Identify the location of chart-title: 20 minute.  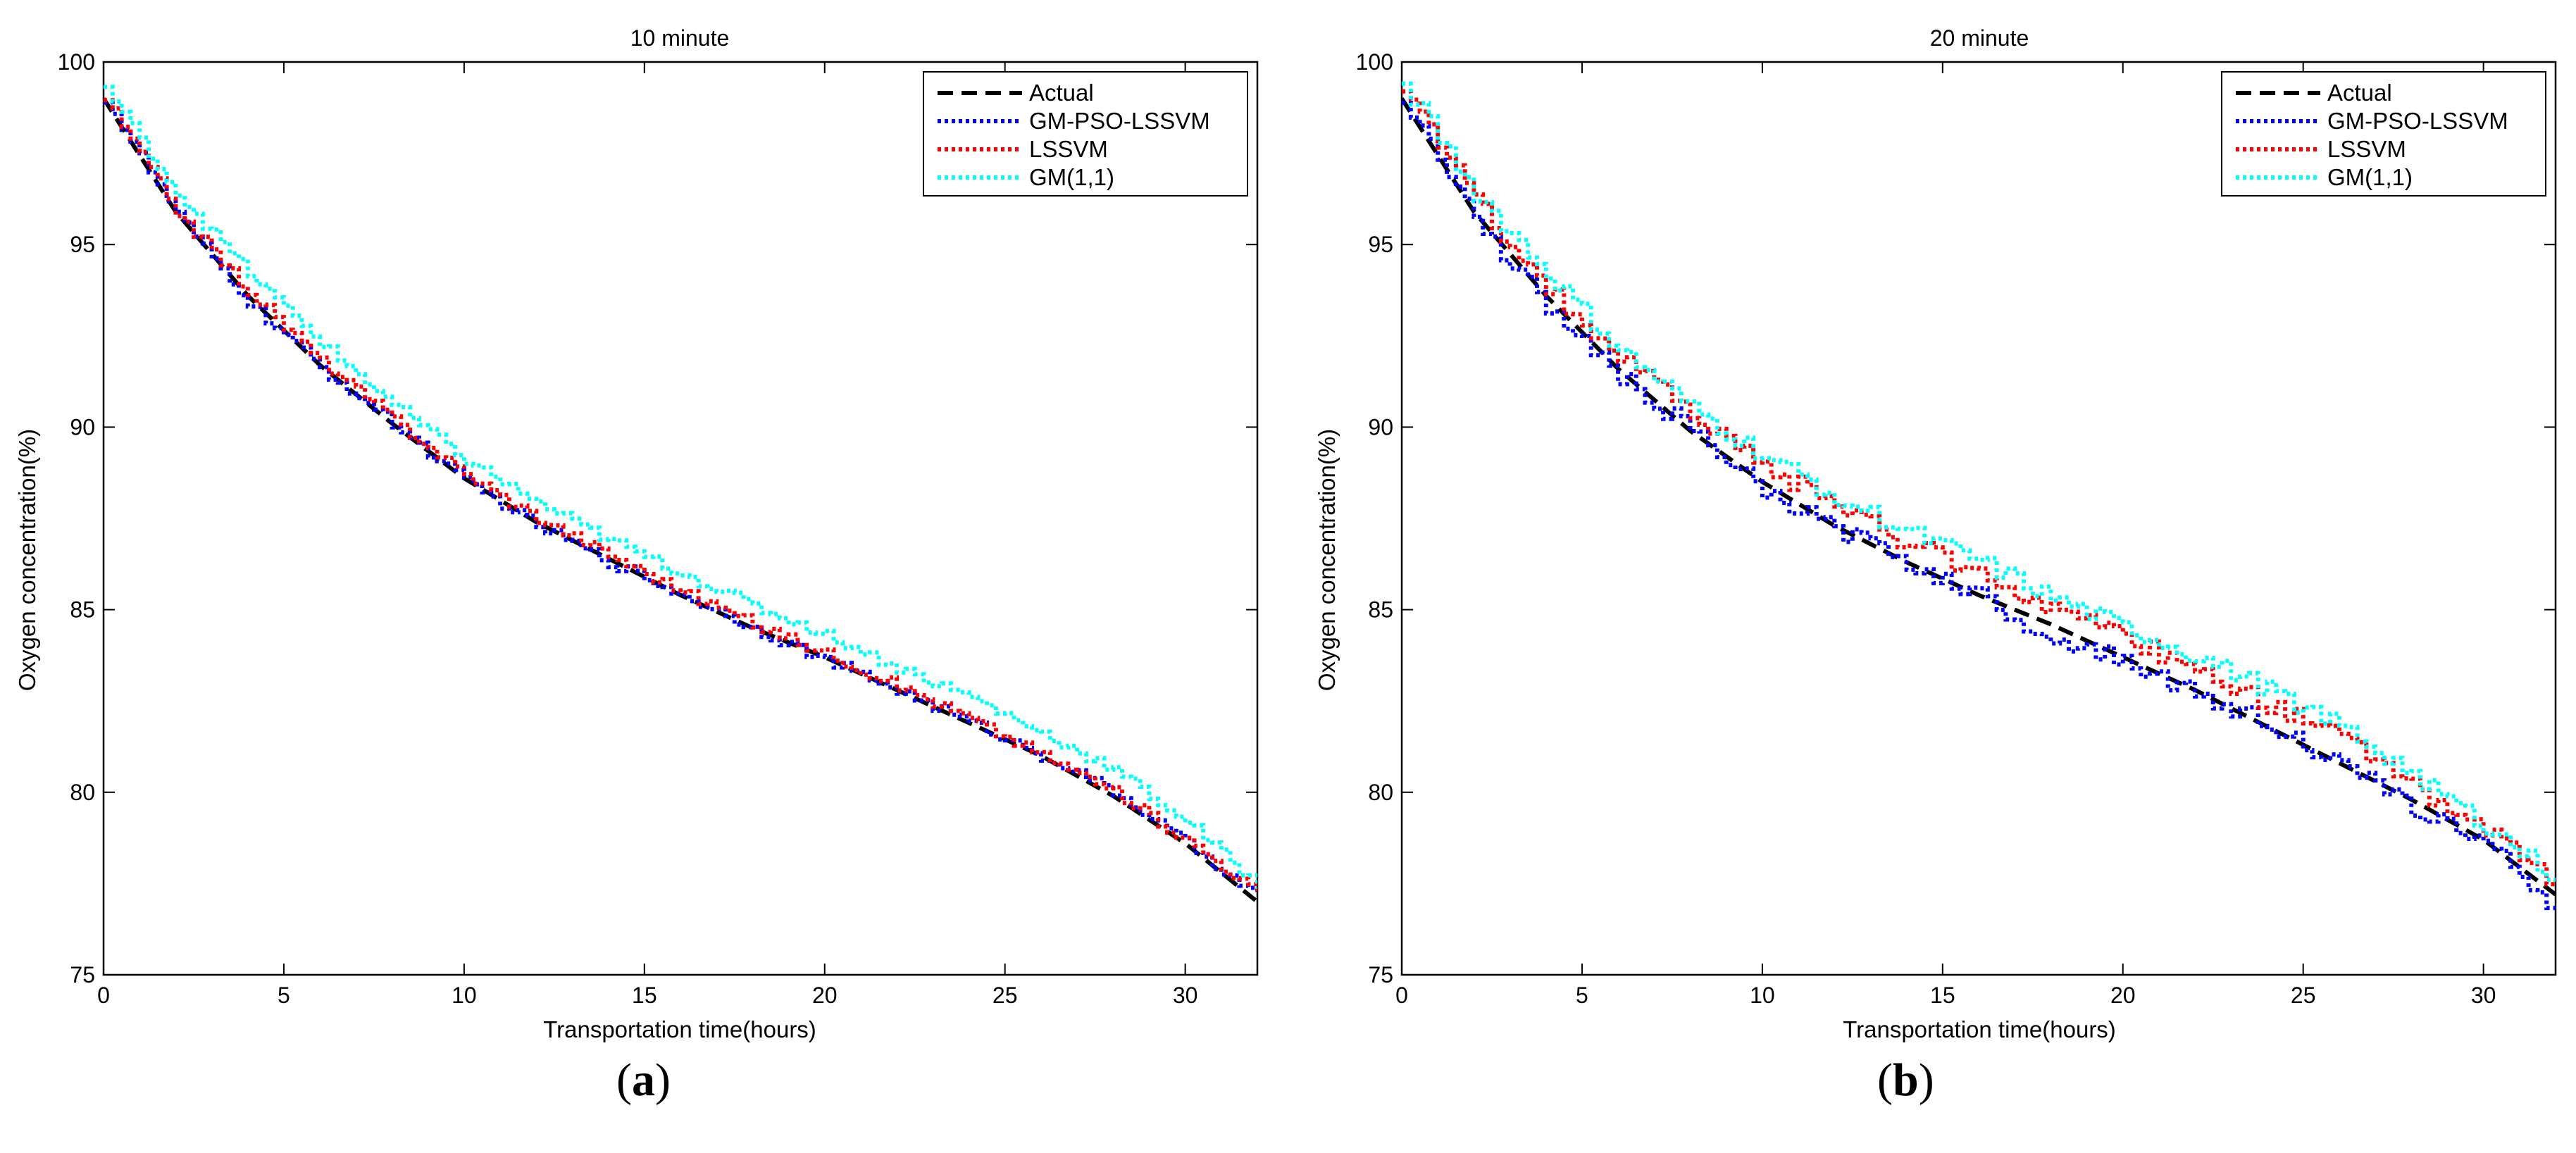
(1979, 38).